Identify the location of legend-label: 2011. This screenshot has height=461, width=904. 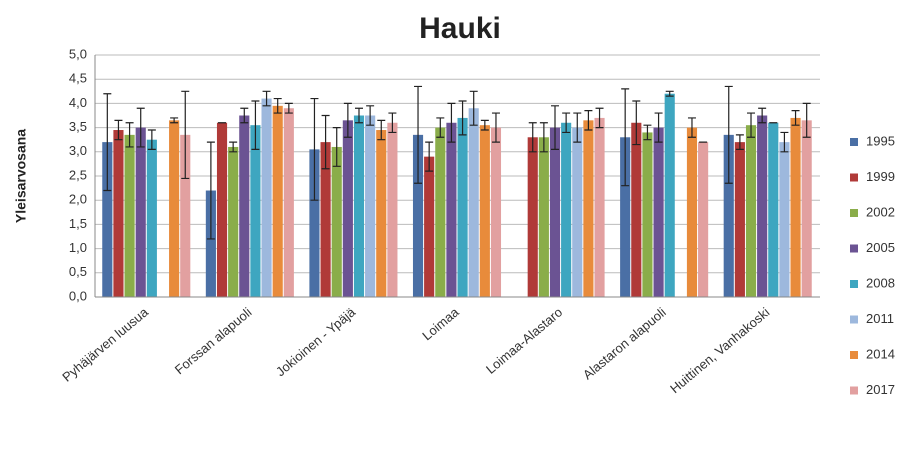
(880, 318).